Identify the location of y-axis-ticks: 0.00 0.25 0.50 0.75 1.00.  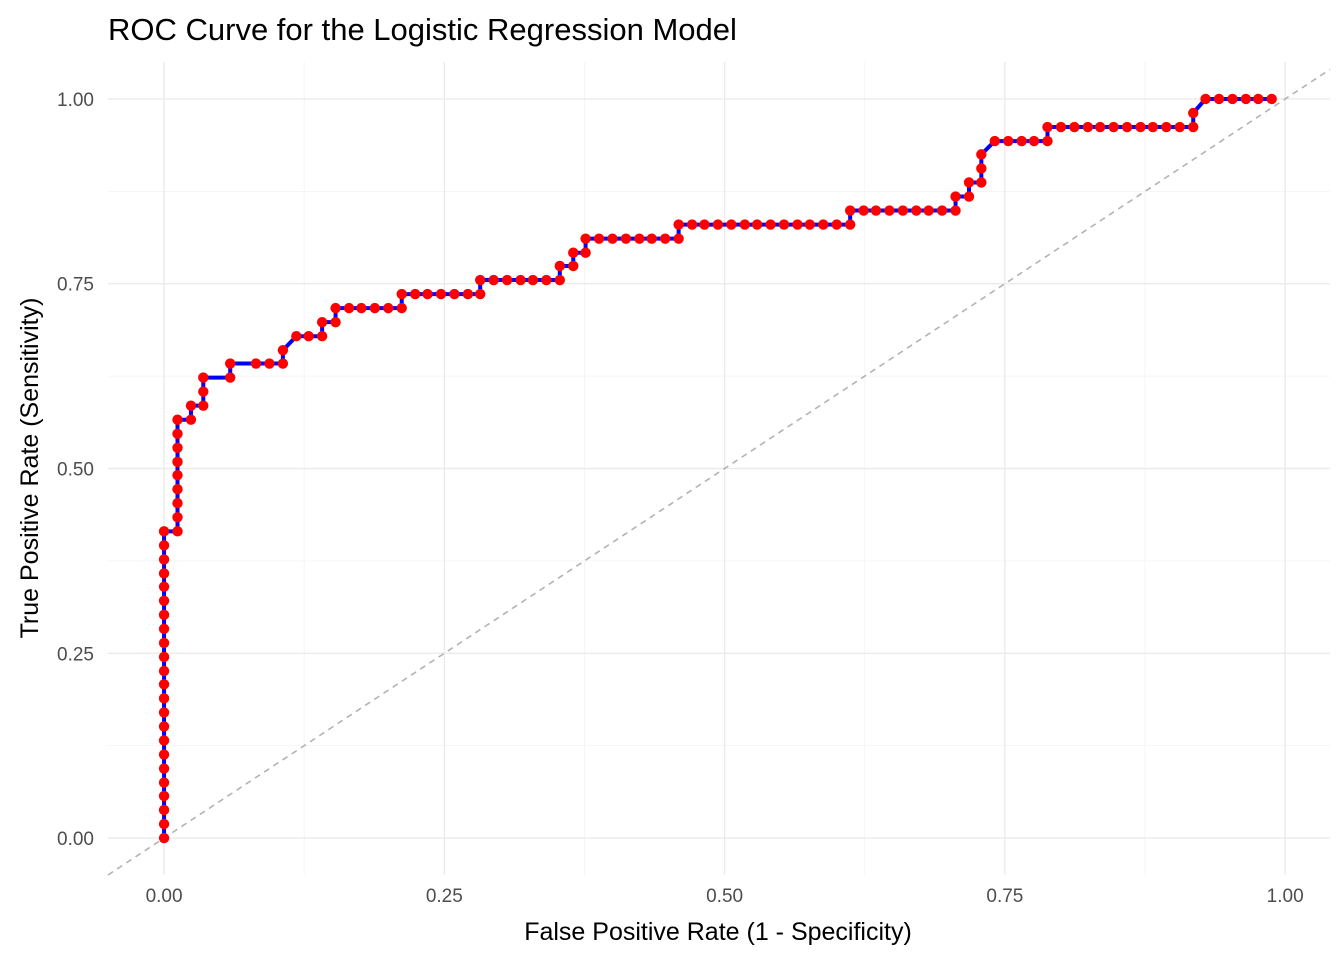
(75, 470).